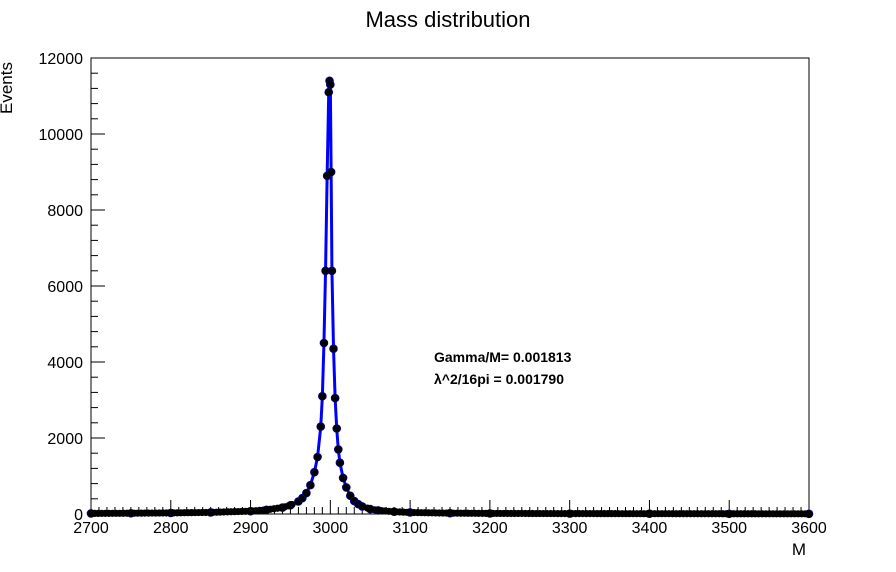  I want to click on y-tick-label: 6000, so click(65, 287).